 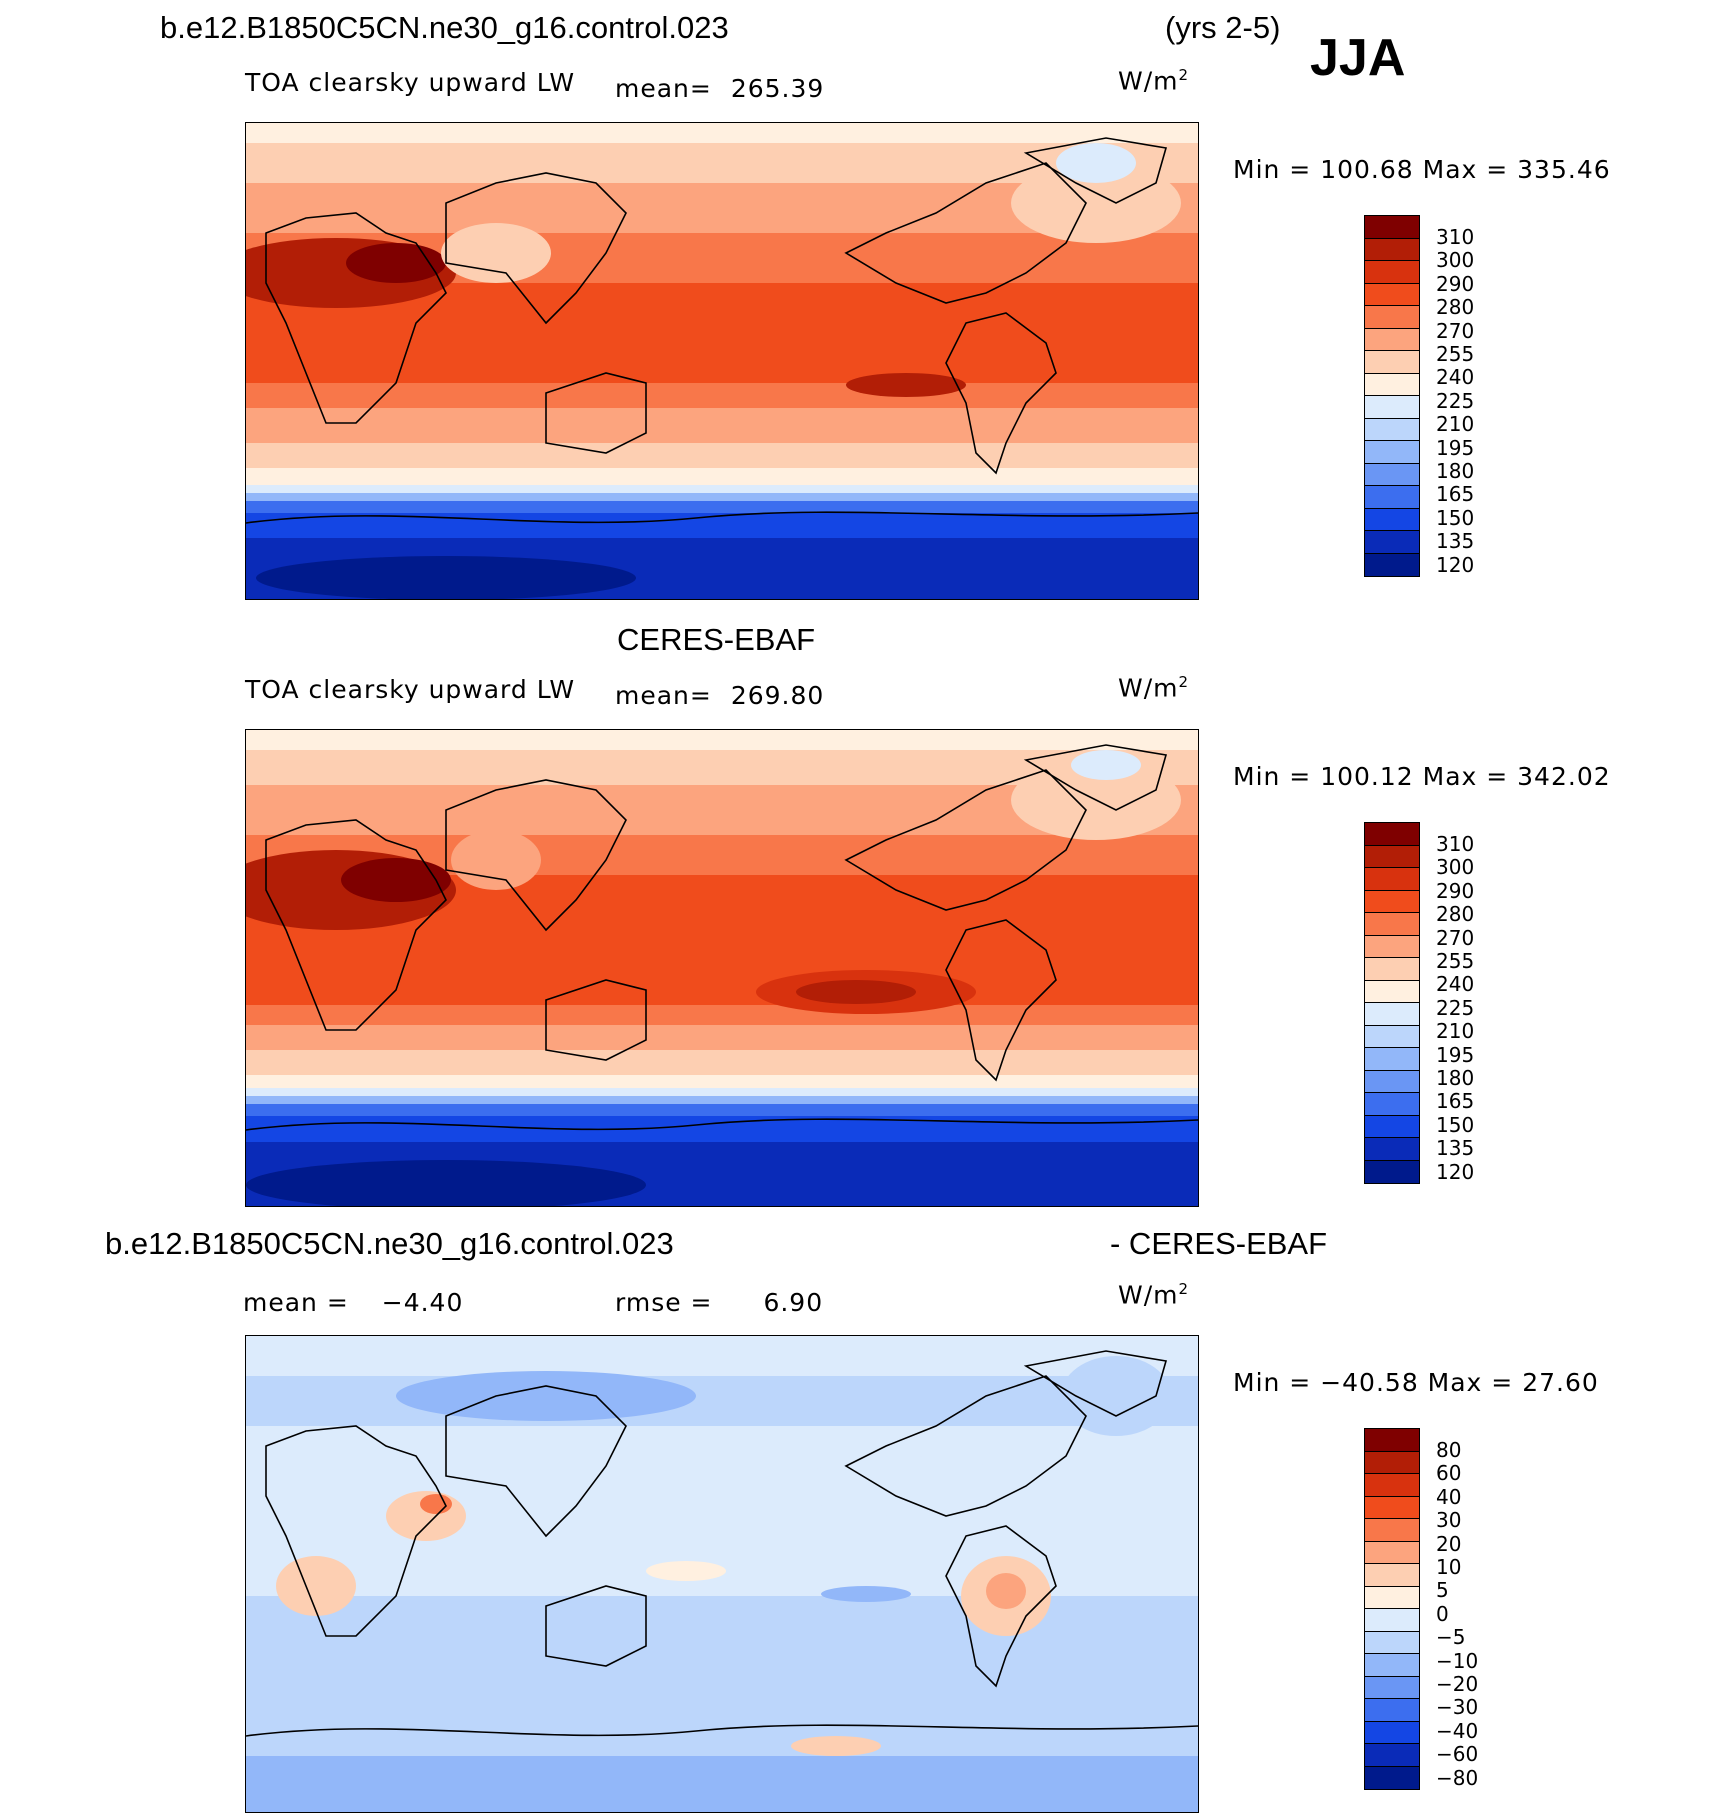 What do you see at coordinates (410, 689) in the screenshot?
I see `panel2-variable: TOA clearsky upward LW` at bounding box center [410, 689].